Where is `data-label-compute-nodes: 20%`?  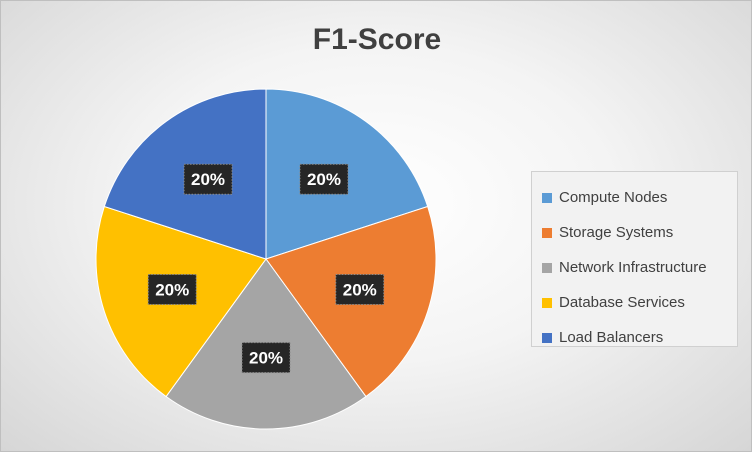
data-label-compute-nodes: 20% is located at coordinates (324, 179).